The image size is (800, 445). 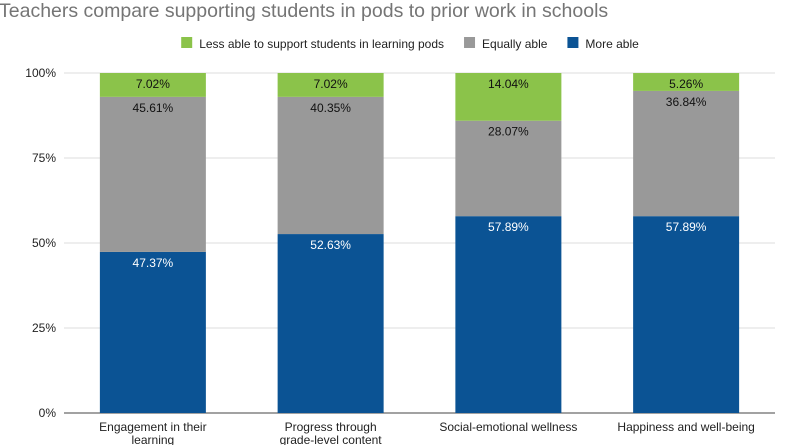 I want to click on x-tick-label: grade-level content, so click(x=331, y=439).